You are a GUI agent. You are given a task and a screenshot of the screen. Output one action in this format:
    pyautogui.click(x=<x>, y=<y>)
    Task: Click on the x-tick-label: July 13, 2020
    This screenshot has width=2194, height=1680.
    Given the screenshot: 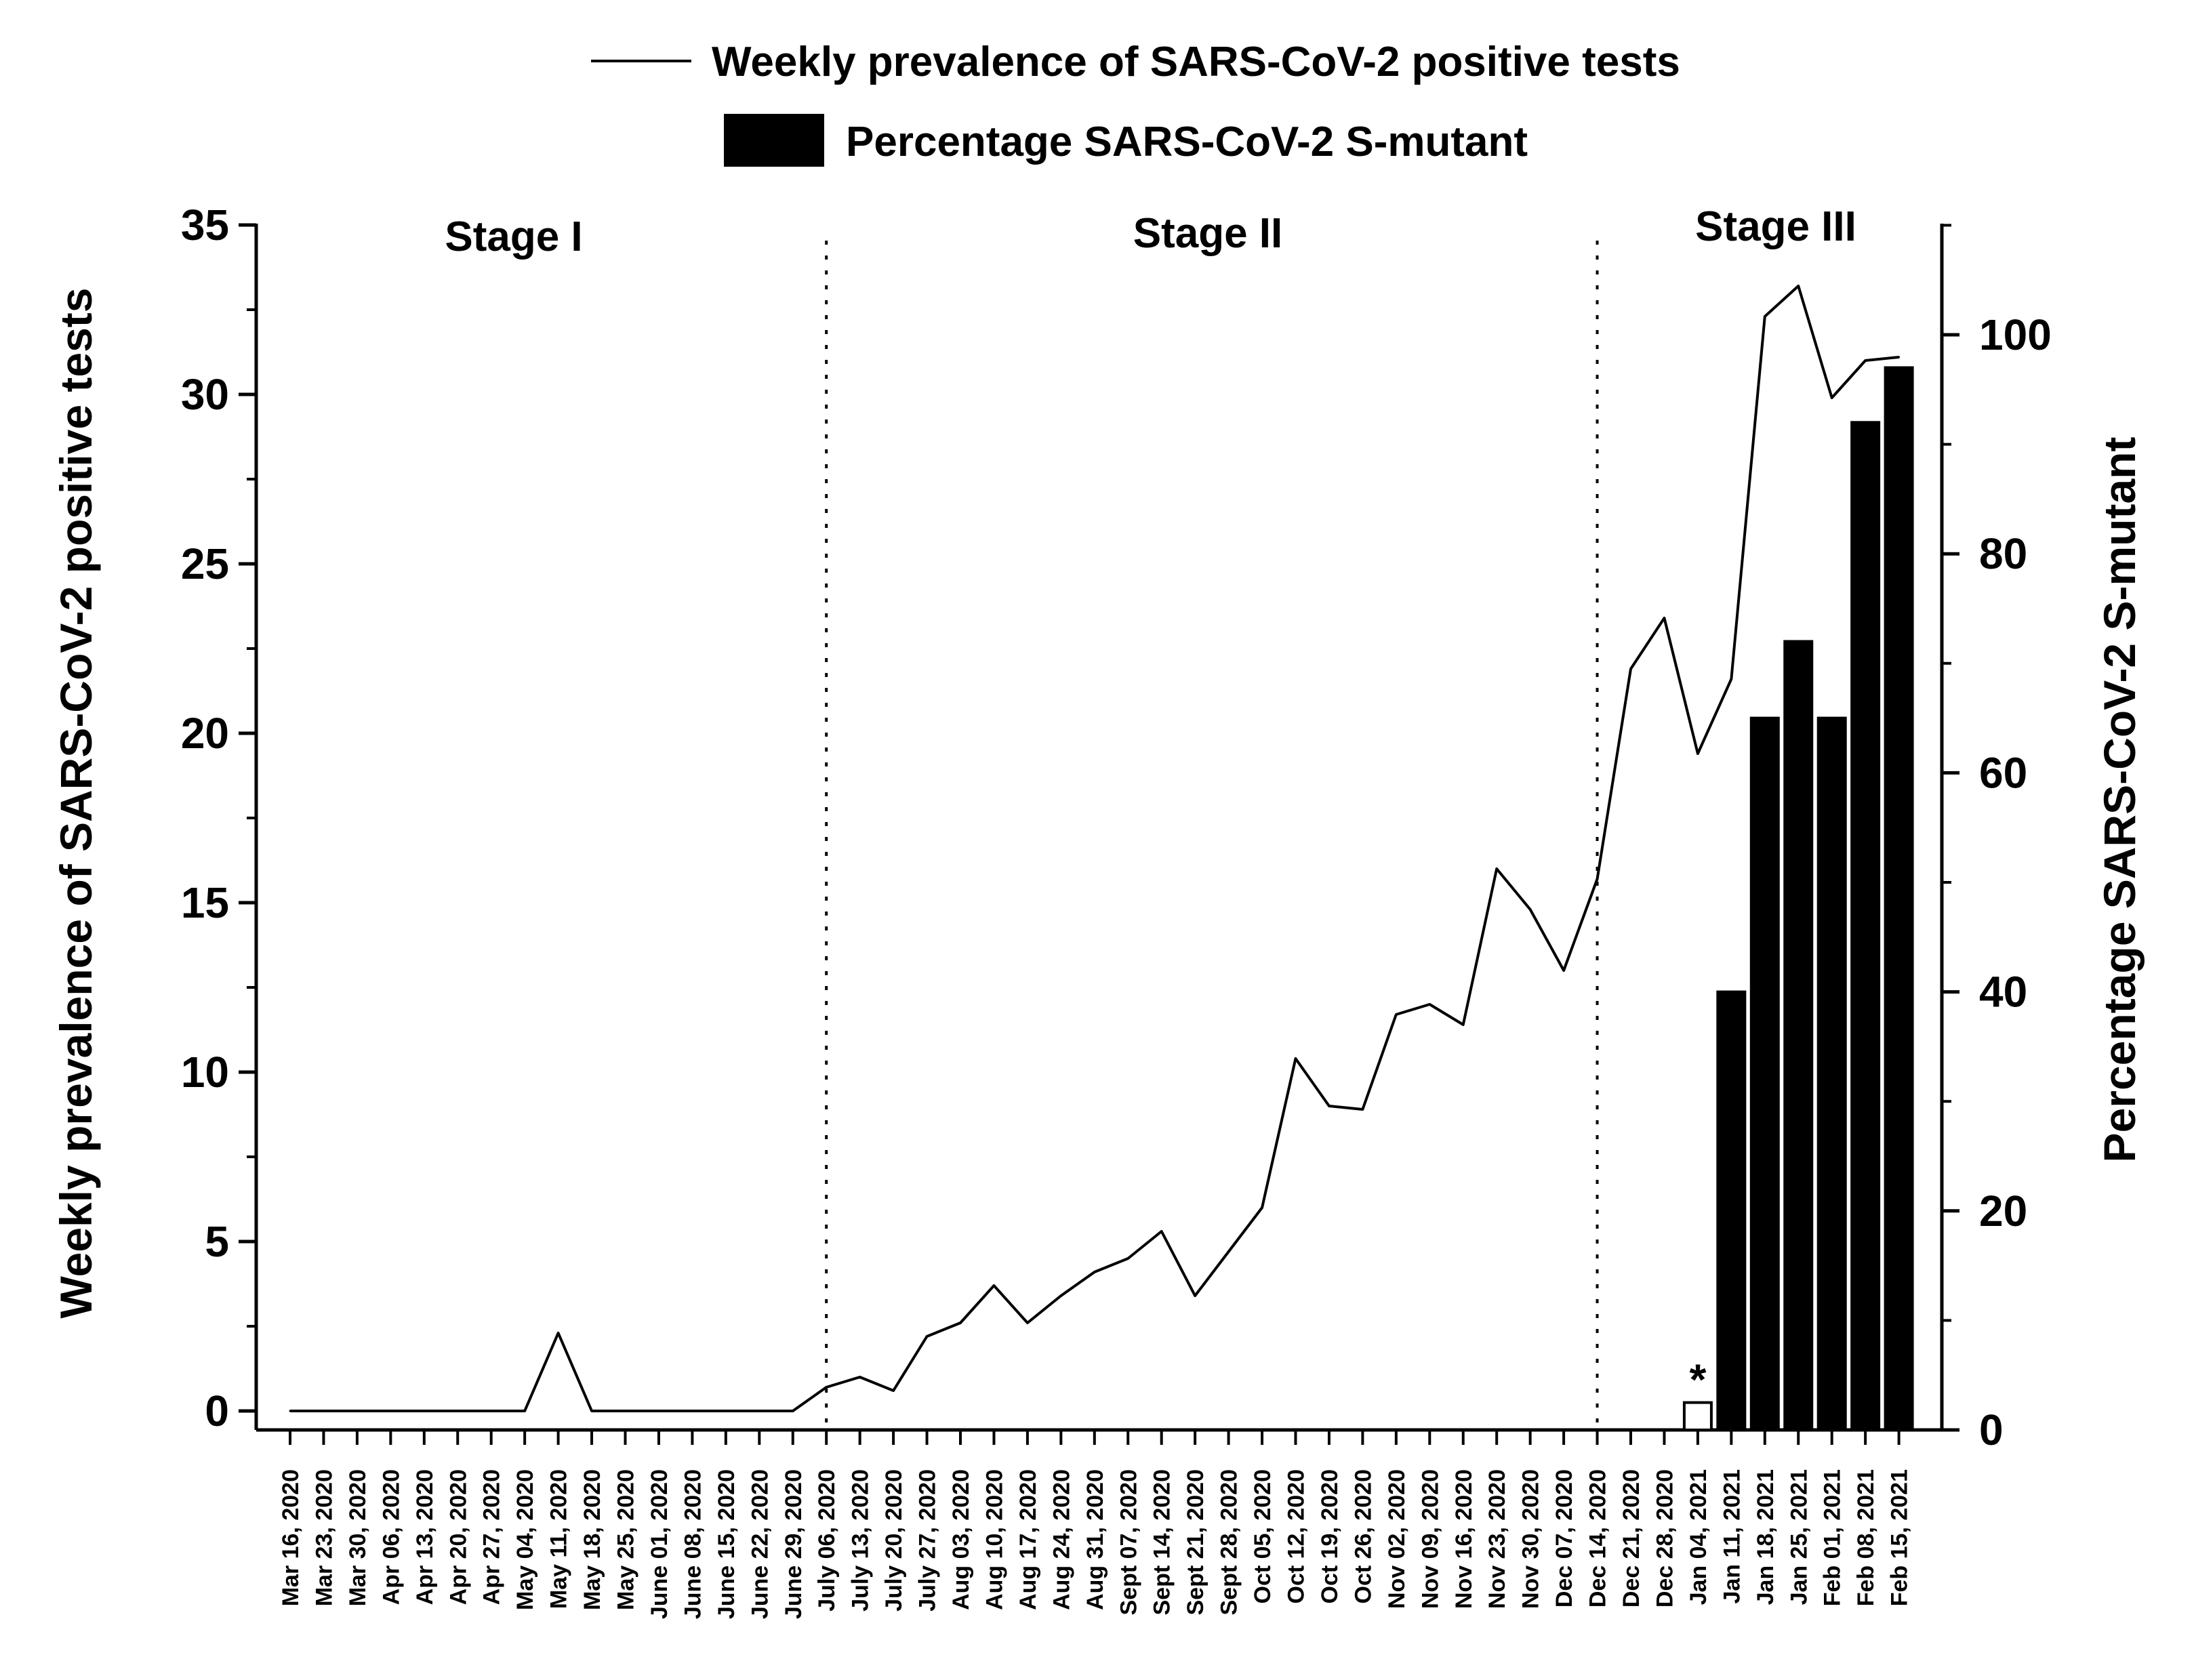 What is the action you would take?
    pyautogui.click(x=861, y=1540)
    